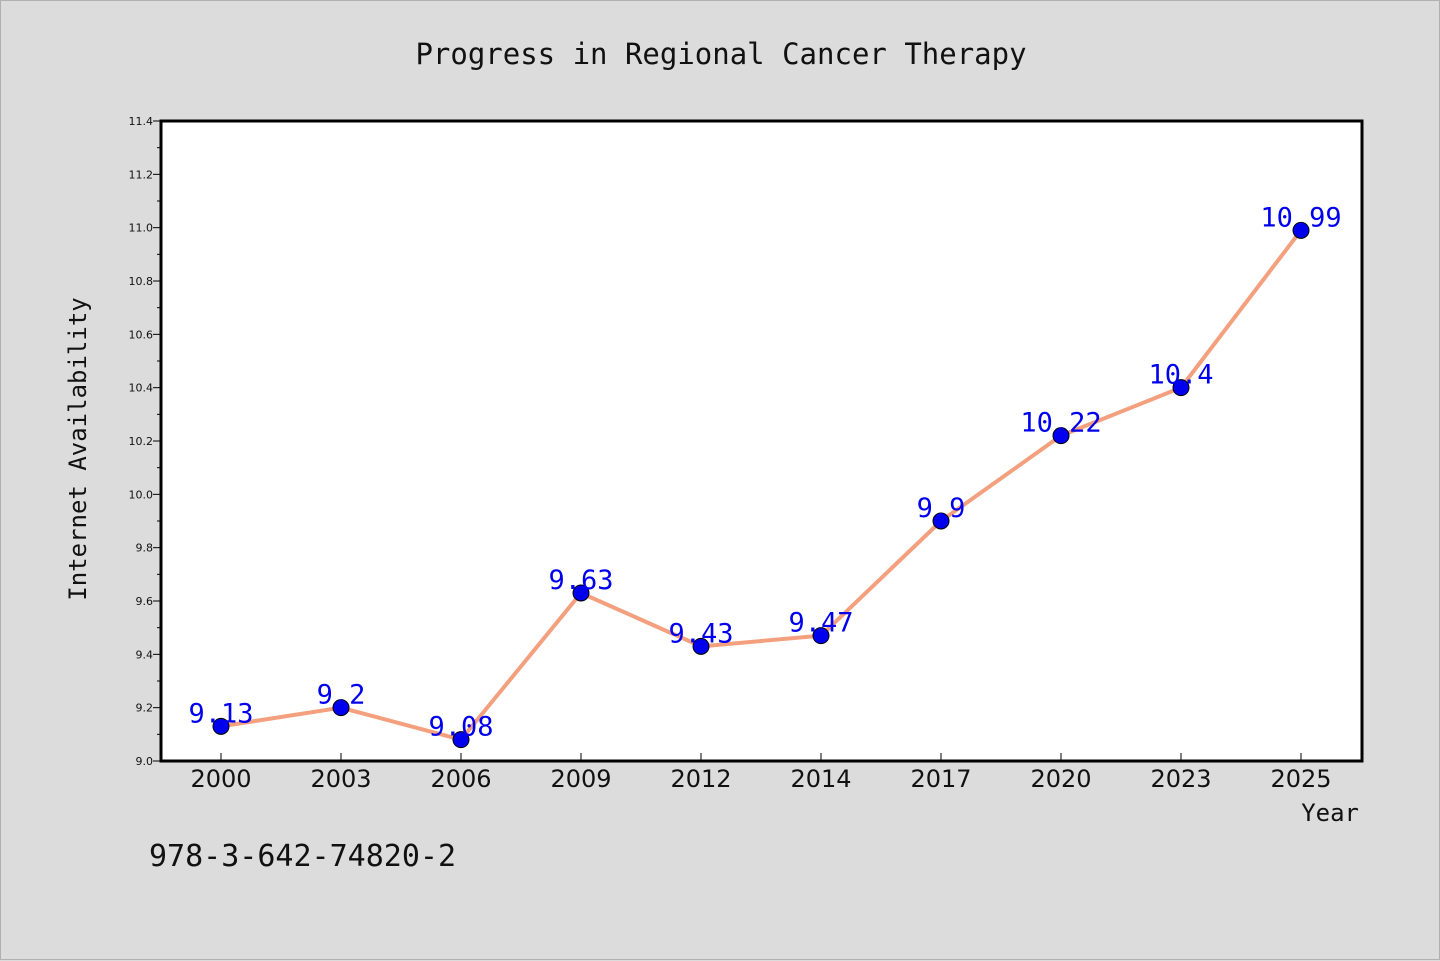 This screenshot has width=1440, height=961. I want to click on y-tick-label: 11.2, so click(141, 174).